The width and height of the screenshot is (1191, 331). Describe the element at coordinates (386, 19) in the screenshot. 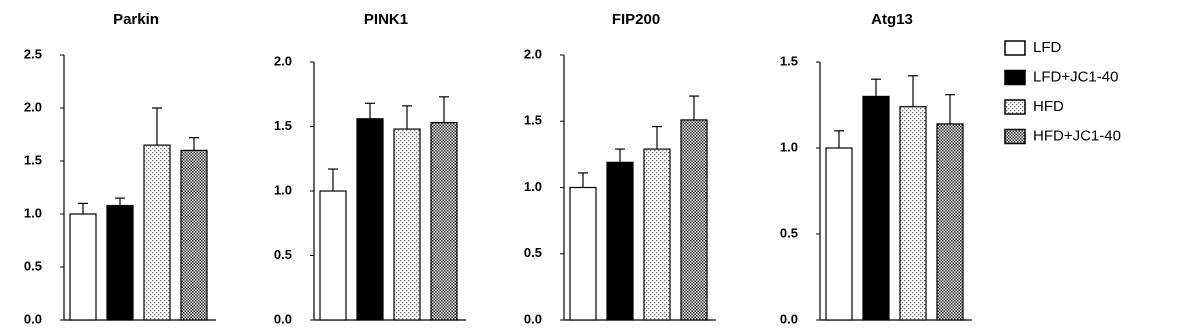

I see `chart-title: PINK1` at that location.